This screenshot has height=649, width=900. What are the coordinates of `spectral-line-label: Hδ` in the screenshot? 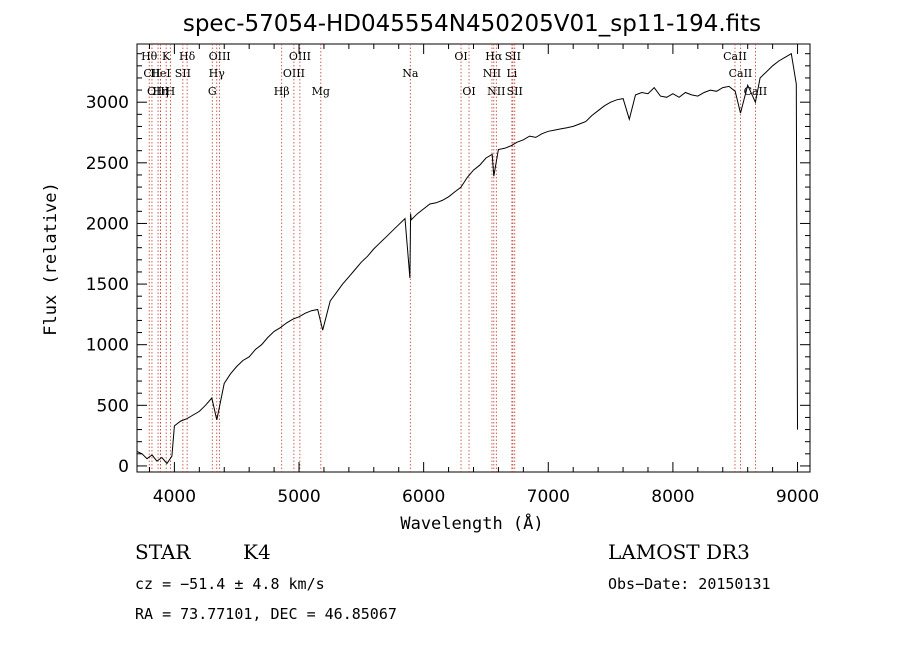 It's located at (187, 56).